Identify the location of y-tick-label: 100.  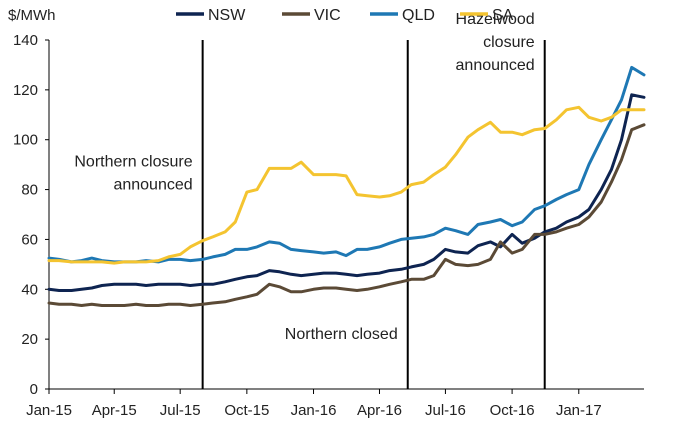
(25, 140).